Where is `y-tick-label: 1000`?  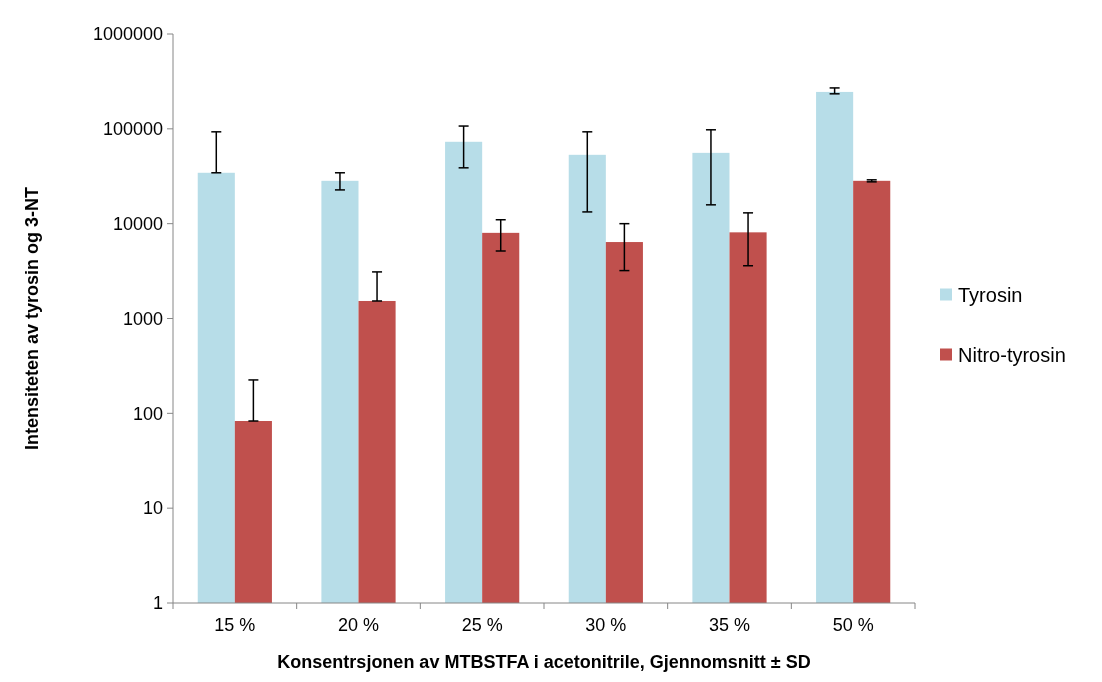 y-tick-label: 1000 is located at coordinates (142, 318).